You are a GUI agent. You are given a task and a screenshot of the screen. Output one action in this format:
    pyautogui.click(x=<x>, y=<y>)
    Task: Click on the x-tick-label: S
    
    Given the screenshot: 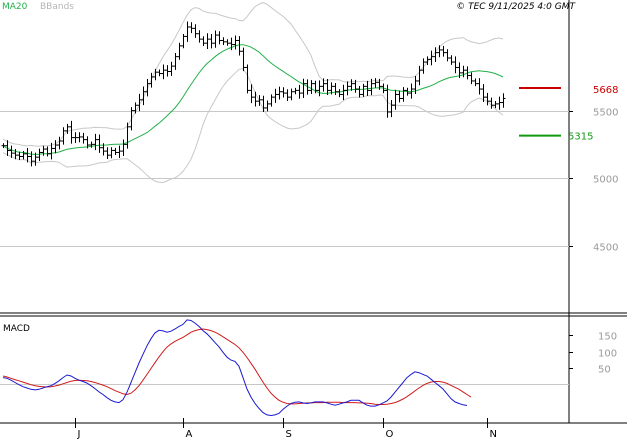 What is the action you would take?
    pyautogui.click(x=289, y=434)
    